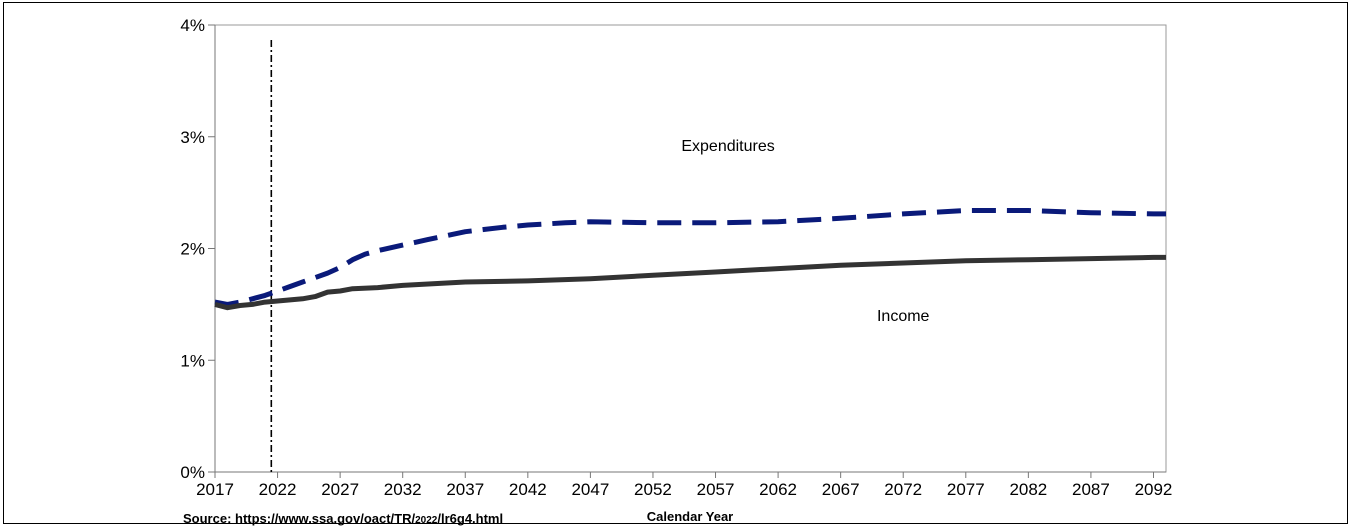 This screenshot has height=527, width=1352. What do you see at coordinates (192, 249) in the screenshot?
I see `y-tick-label: 2%` at bounding box center [192, 249].